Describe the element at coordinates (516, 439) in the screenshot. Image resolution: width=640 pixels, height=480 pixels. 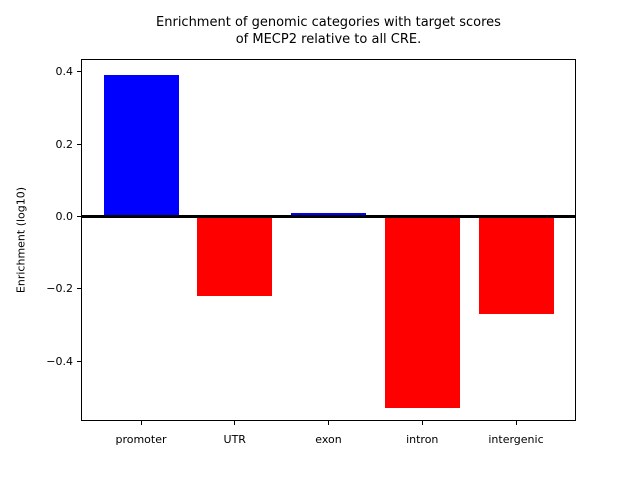
I see `x-tick-label-intergenic: intergenic` at that location.